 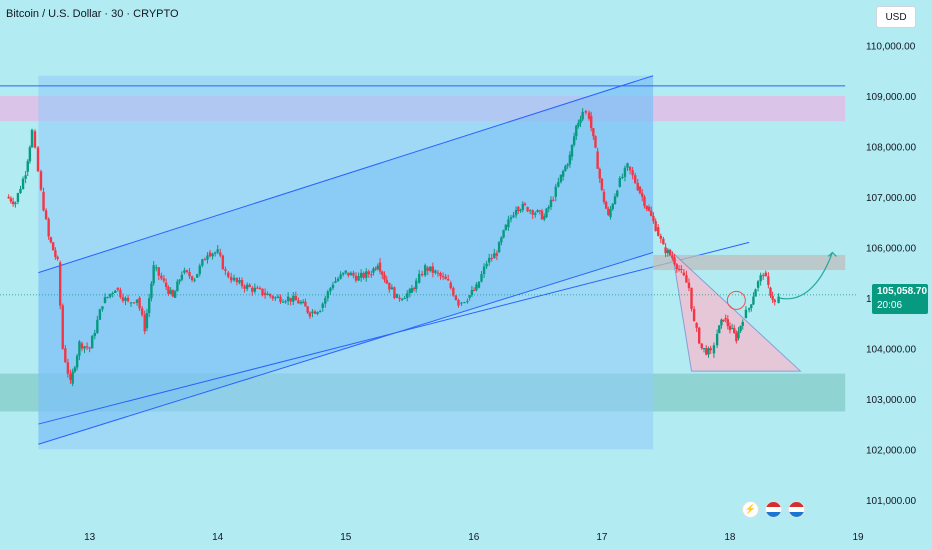 I want to click on last-price-tag: 105,058.70 20:06, so click(x=900, y=299).